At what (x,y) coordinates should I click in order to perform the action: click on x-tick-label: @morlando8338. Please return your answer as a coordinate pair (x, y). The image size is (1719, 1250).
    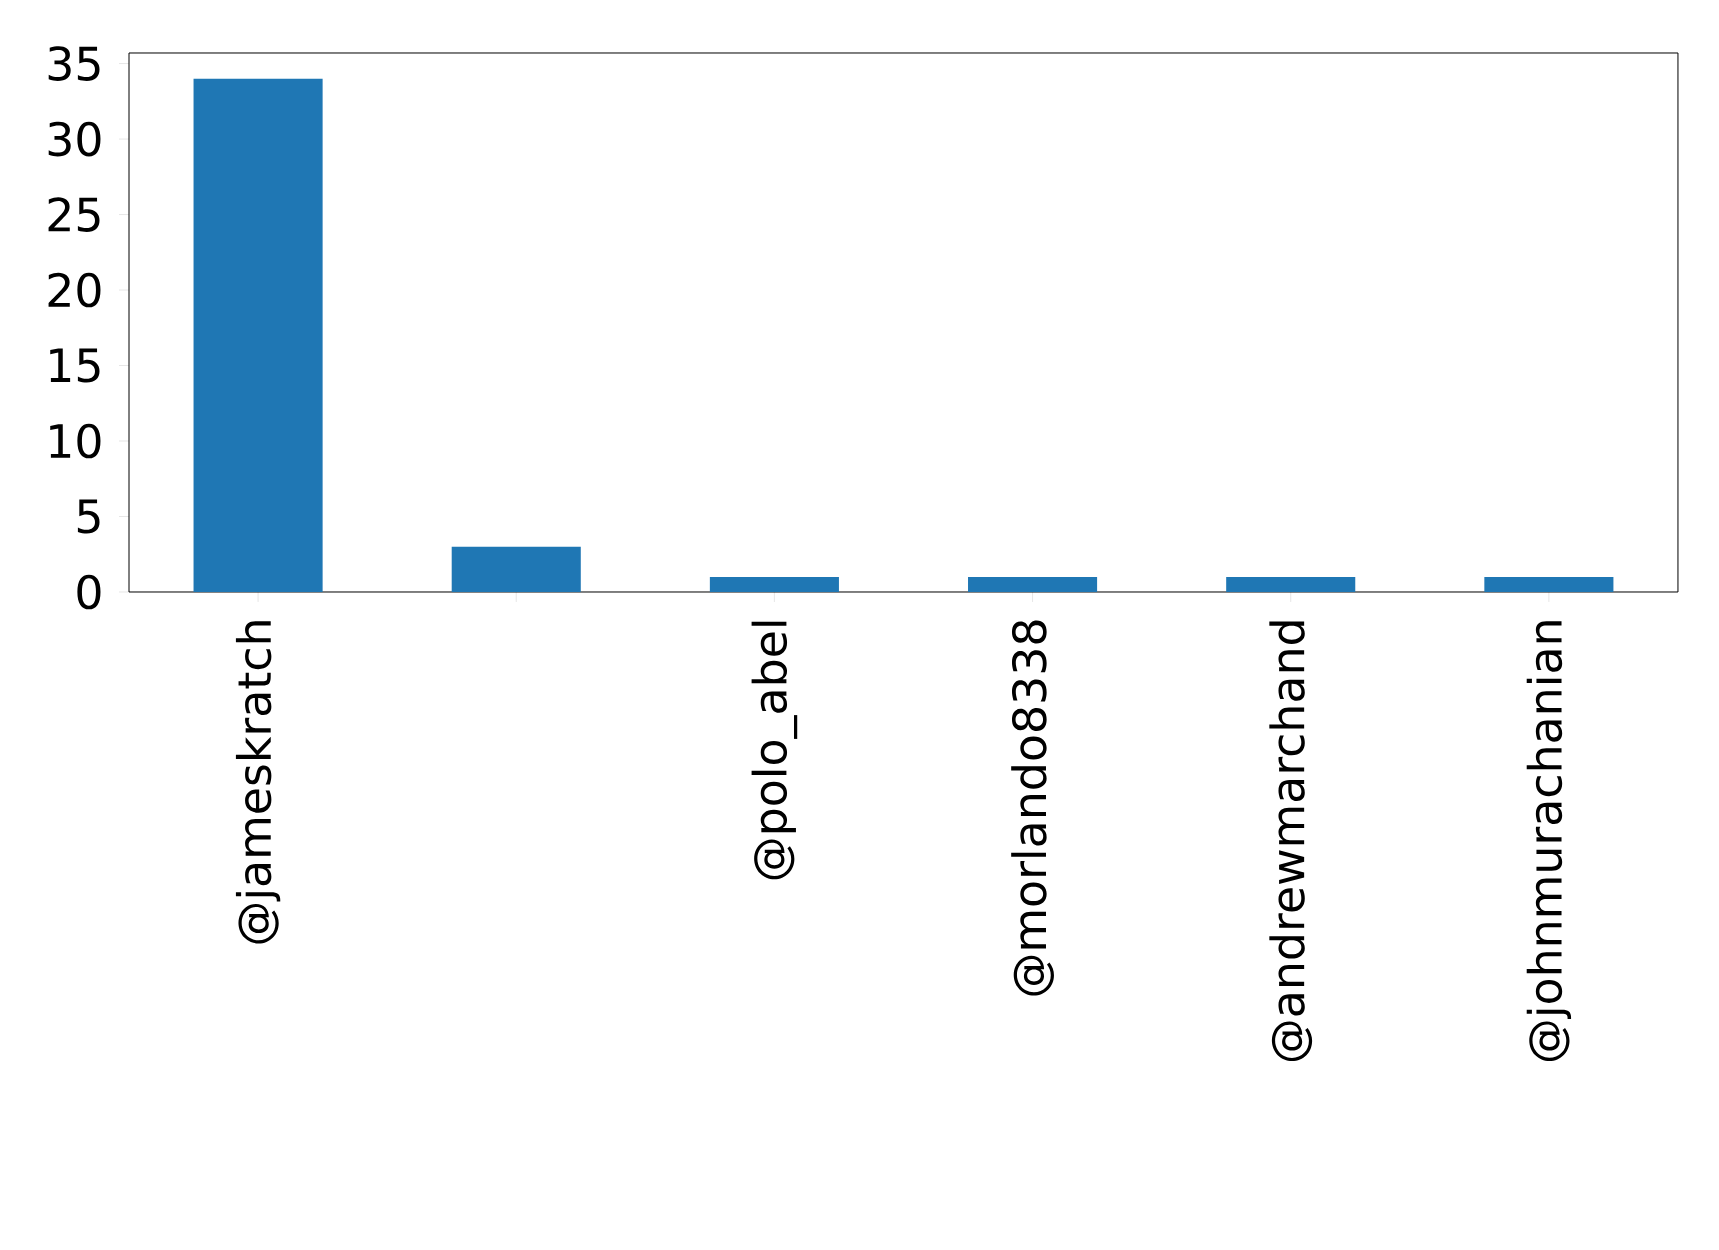
    Looking at the image, I should click on (1032, 808).